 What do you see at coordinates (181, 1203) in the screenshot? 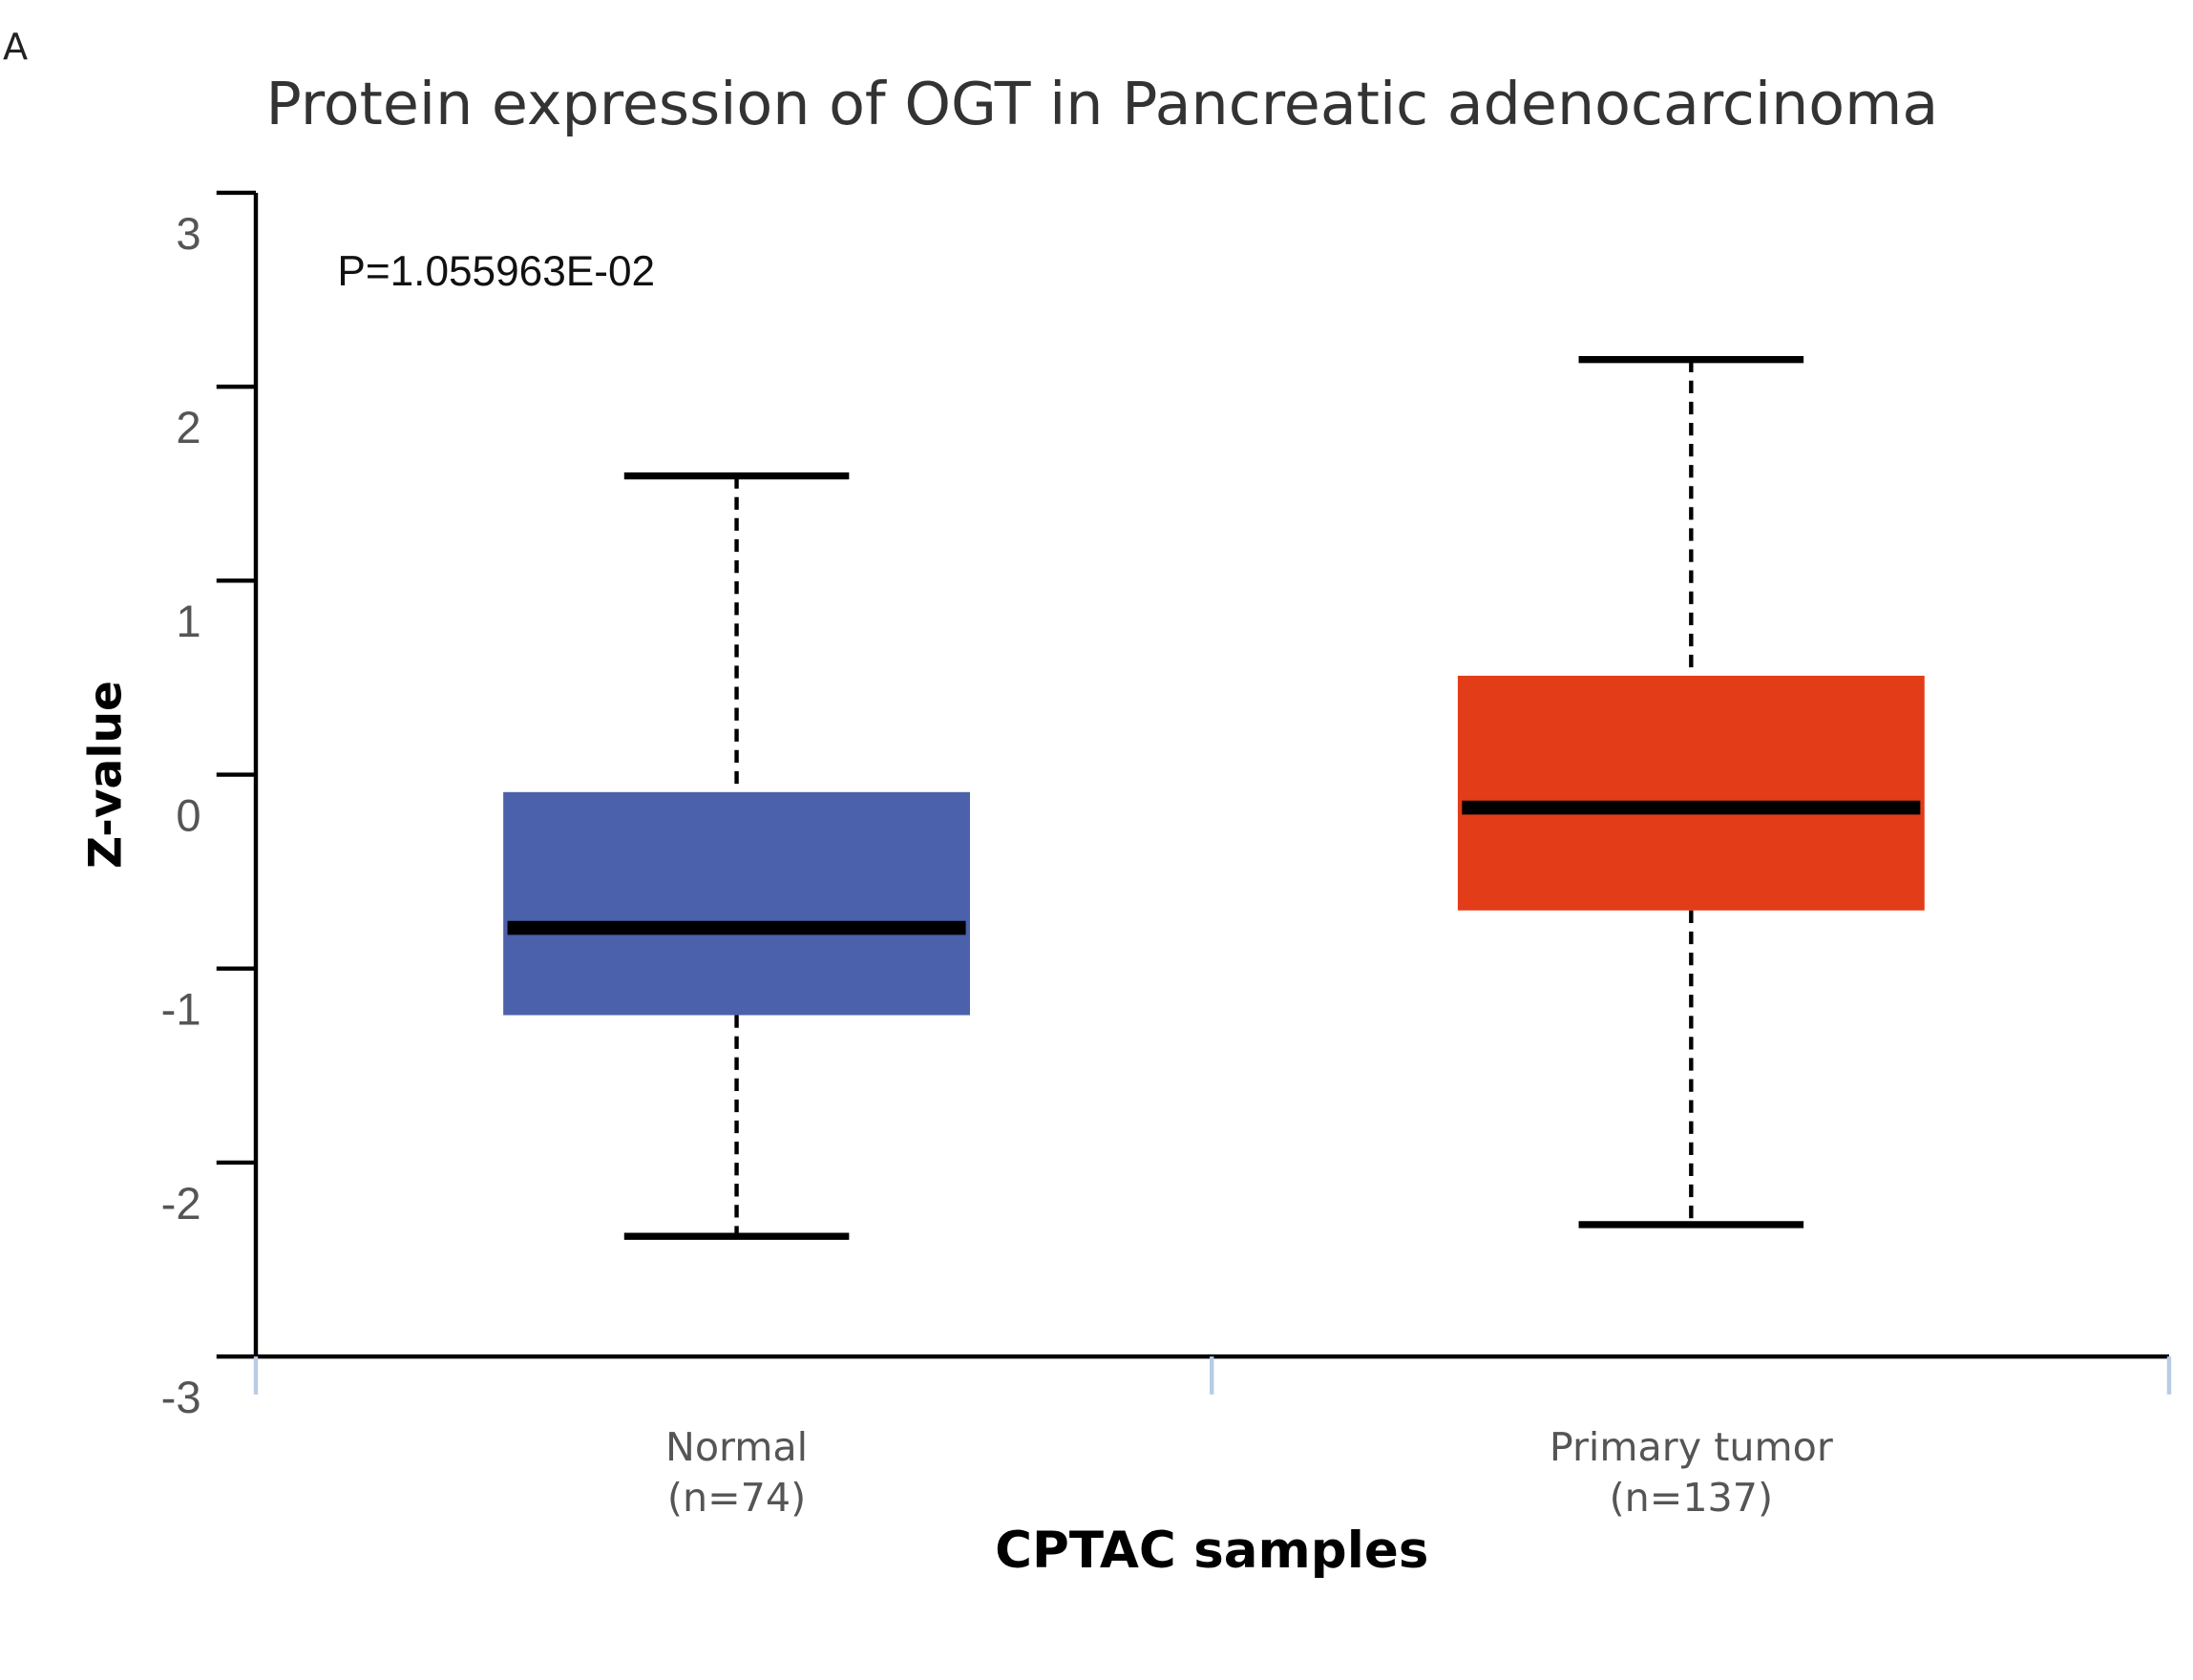
I see `y-tick-label: -2` at bounding box center [181, 1203].